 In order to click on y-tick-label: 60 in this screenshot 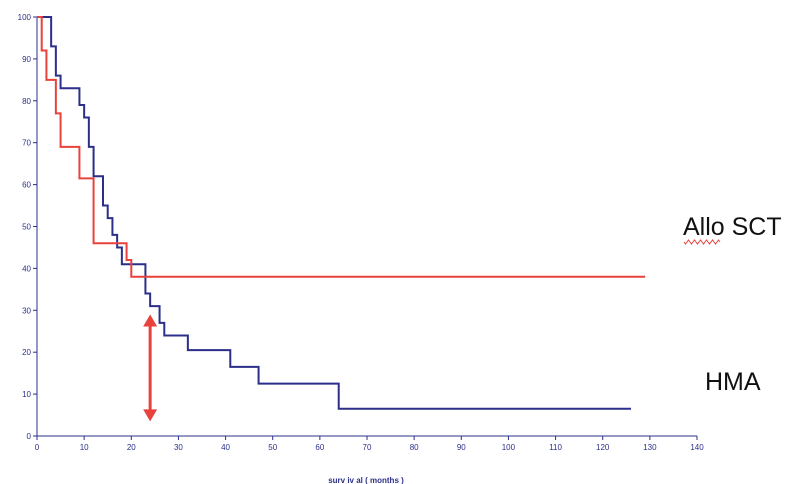, I will do `click(26, 185)`.